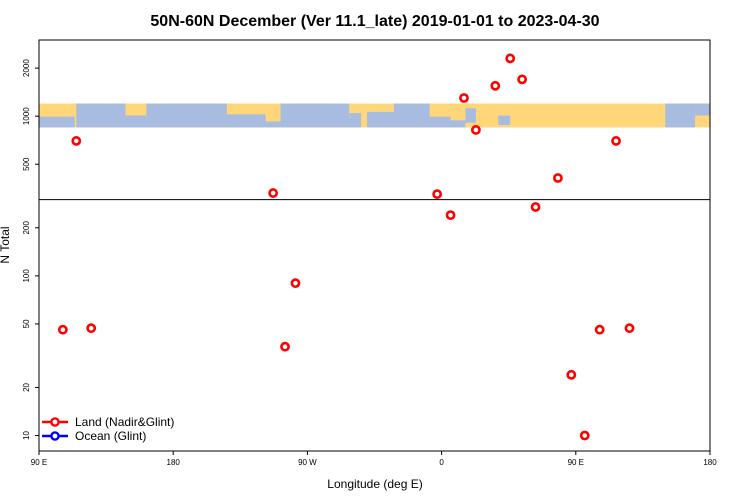 This screenshot has height=500, width=750. I want to click on x-axis: 90 E 180 90 W 0 90 E 180, so click(374, 459).